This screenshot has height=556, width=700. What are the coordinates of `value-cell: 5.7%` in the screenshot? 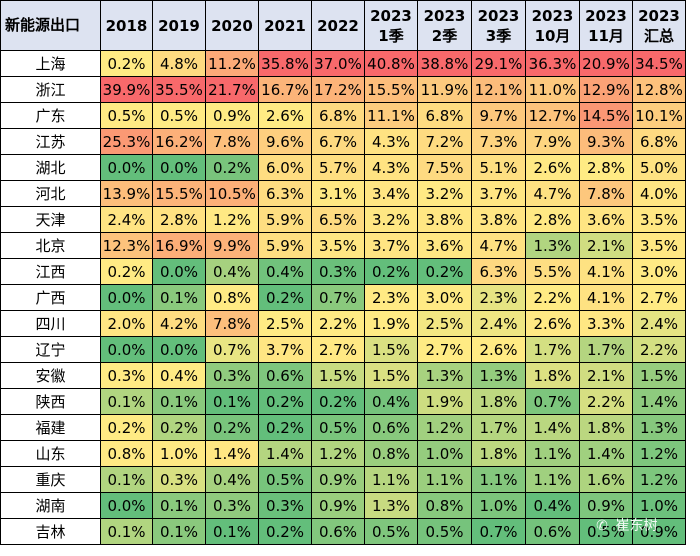 It's located at (338, 167).